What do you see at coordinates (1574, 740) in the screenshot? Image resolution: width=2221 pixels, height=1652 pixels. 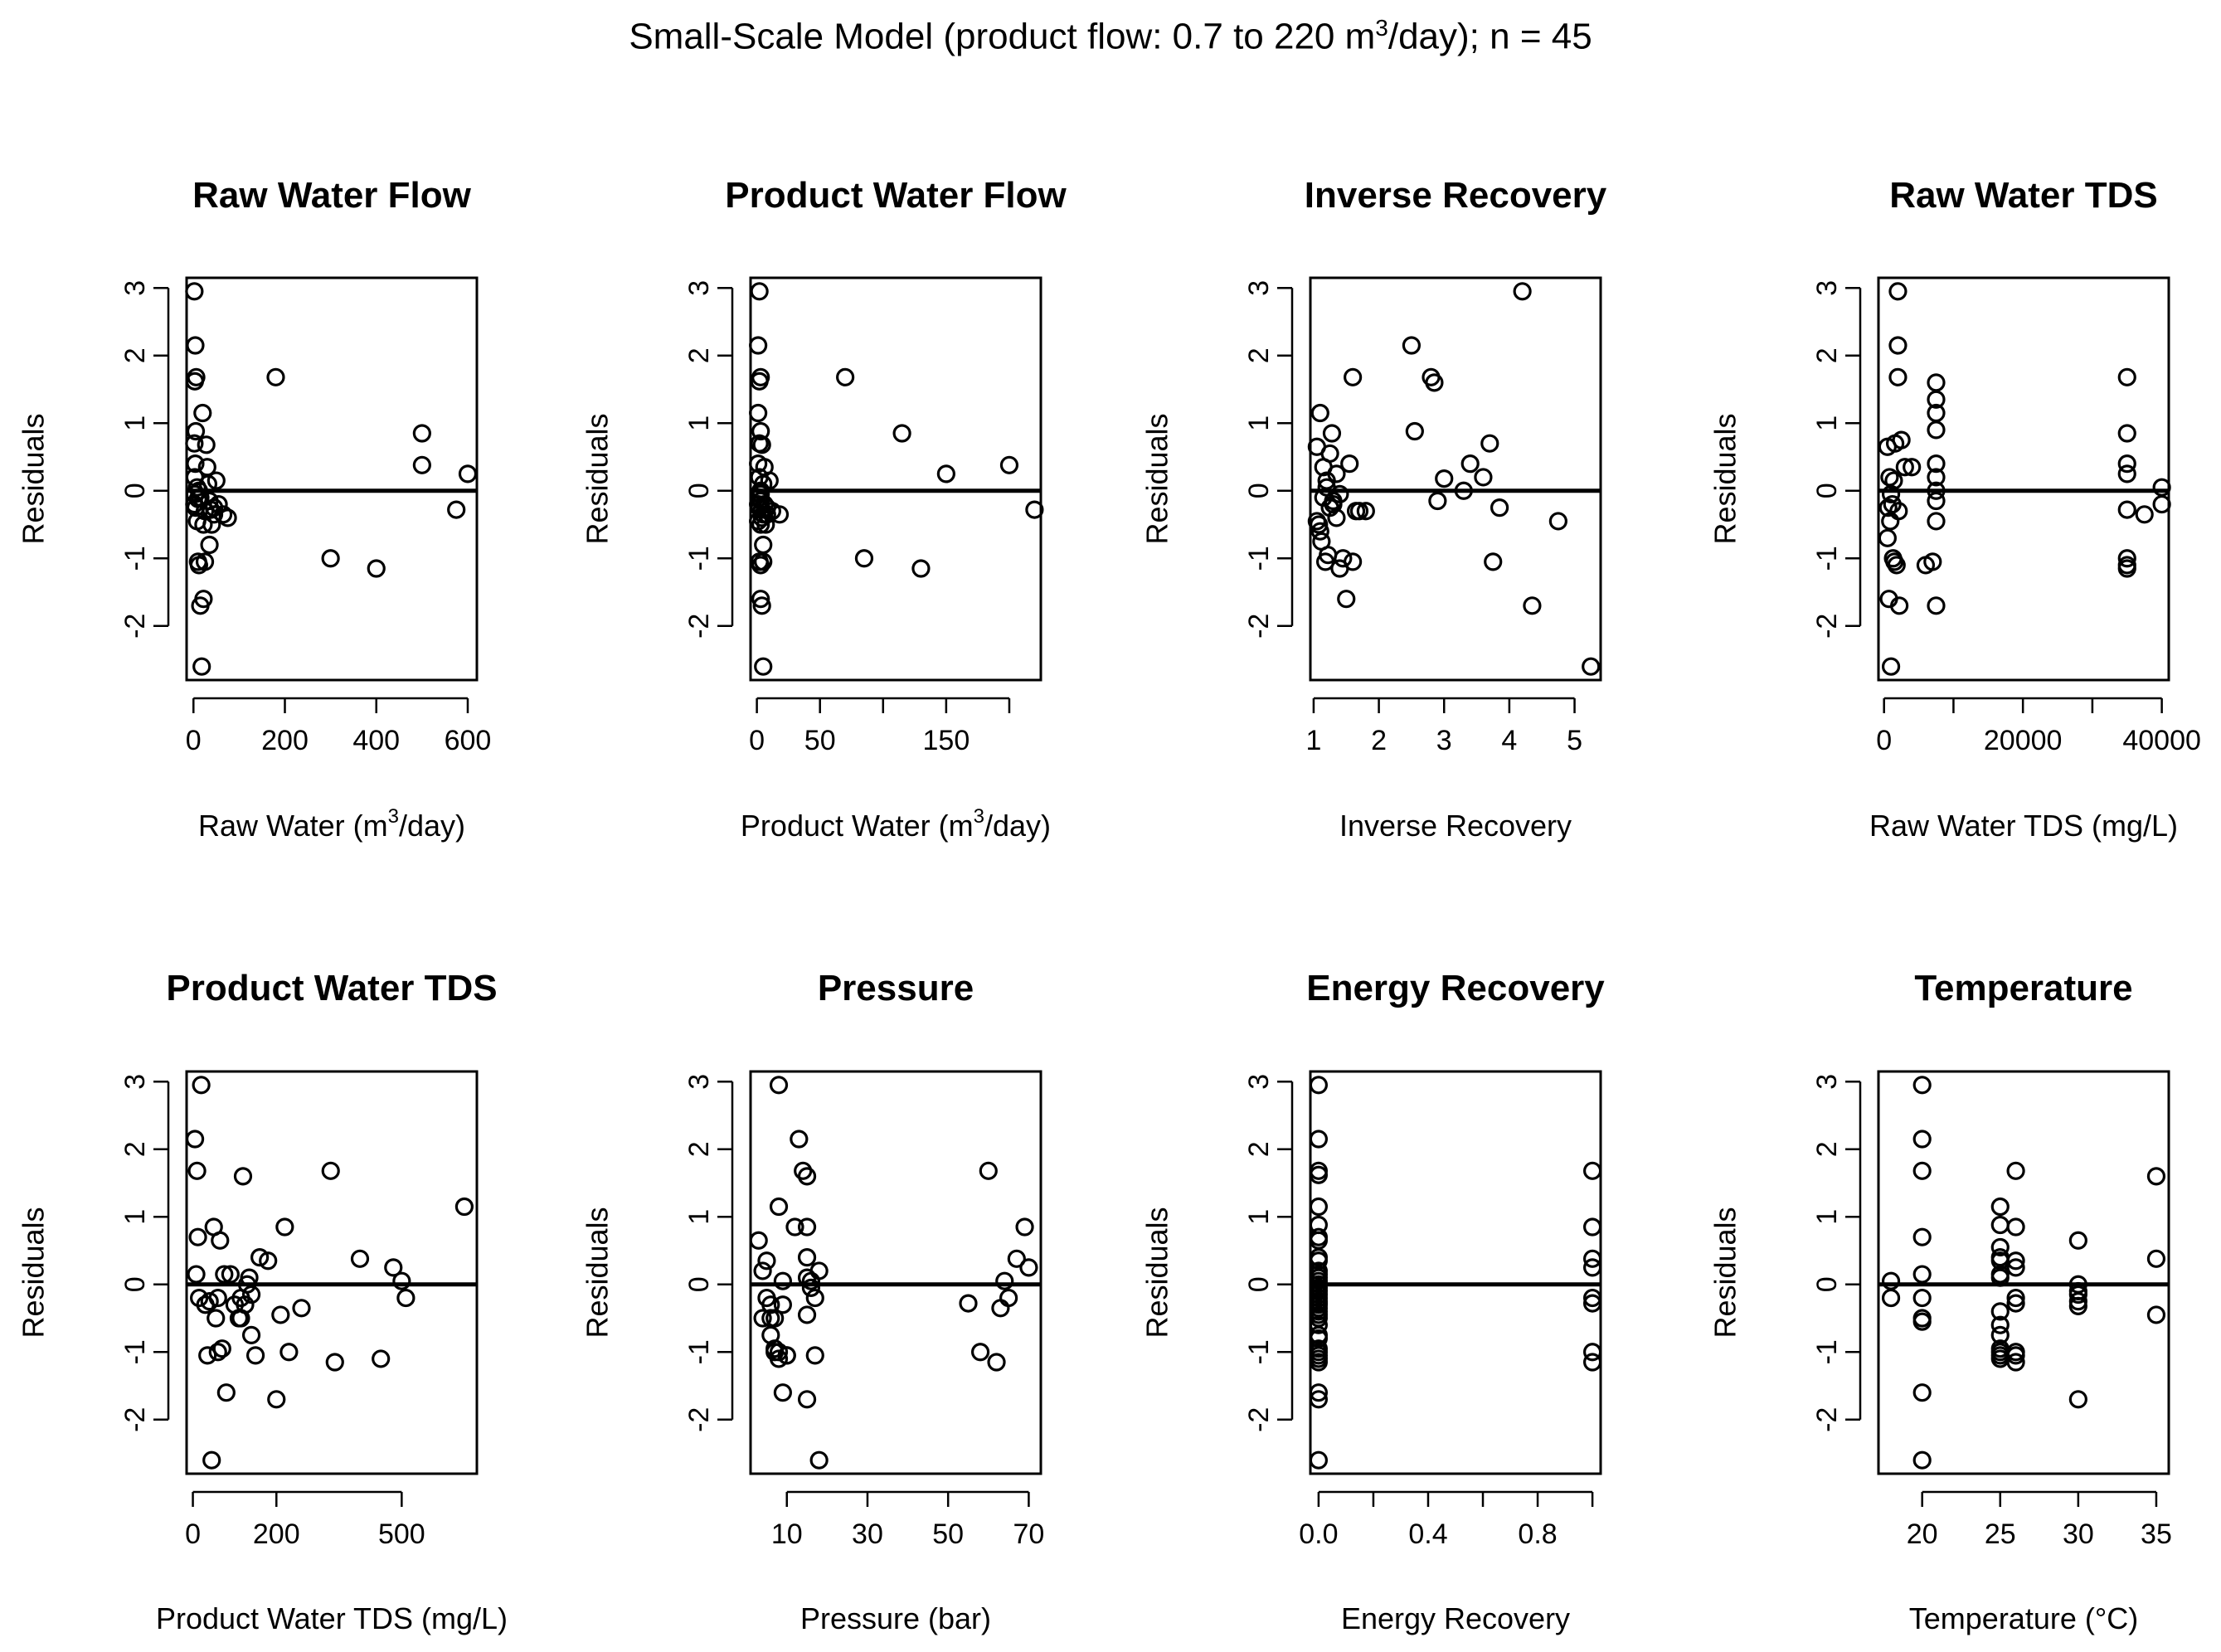 I see `x-tick-label: 5` at bounding box center [1574, 740].